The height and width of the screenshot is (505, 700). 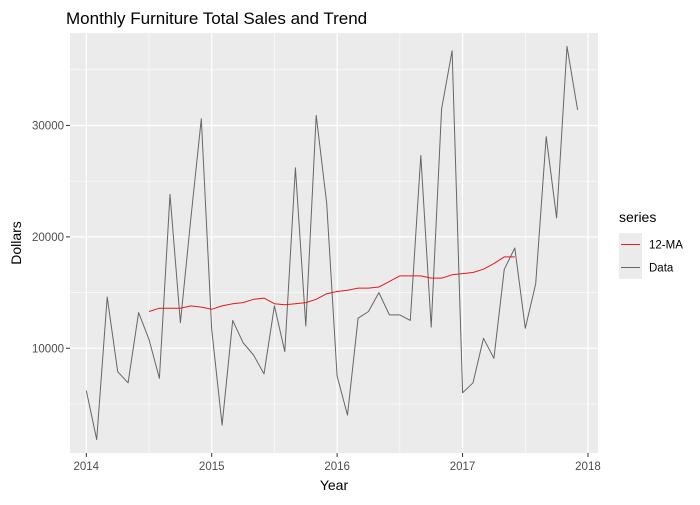 What do you see at coordinates (48, 126) in the screenshot?
I see `y-tick-label: 30000` at bounding box center [48, 126].